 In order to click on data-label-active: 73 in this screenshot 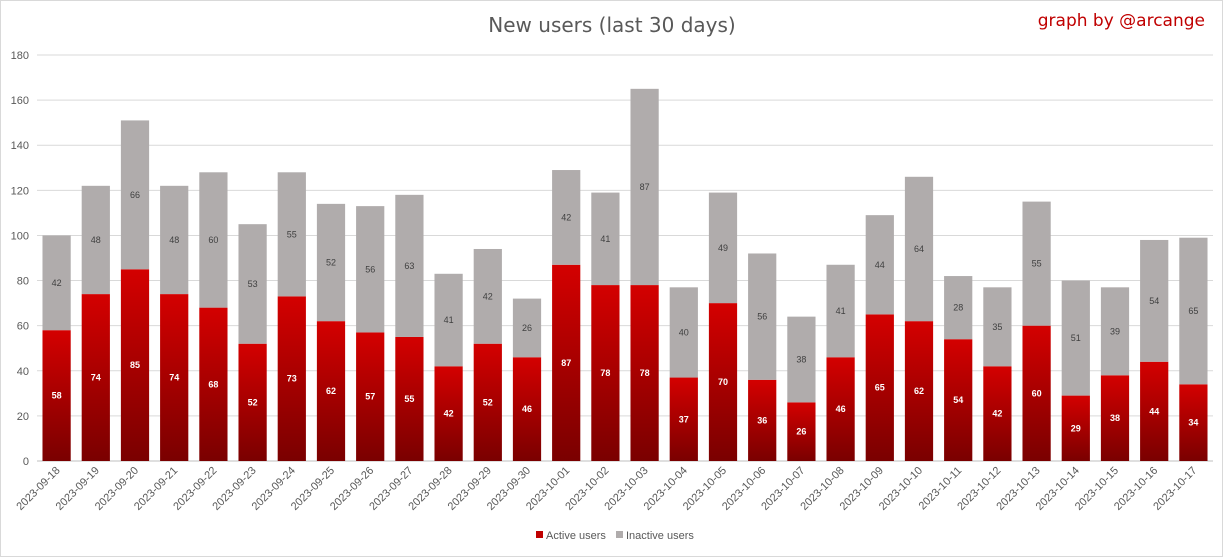, I will do `click(292, 379)`.